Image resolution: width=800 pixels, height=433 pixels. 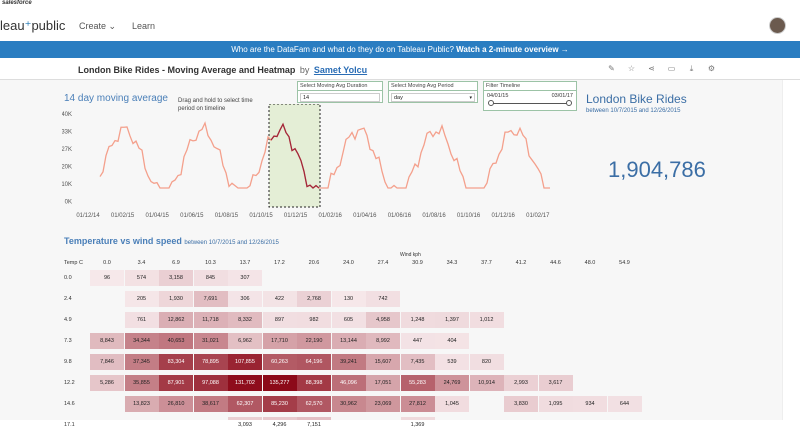 What do you see at coordinates (486, 362) in the screenshot?
I see `heatmap-cell: 820` at bounding box center [486, 362].